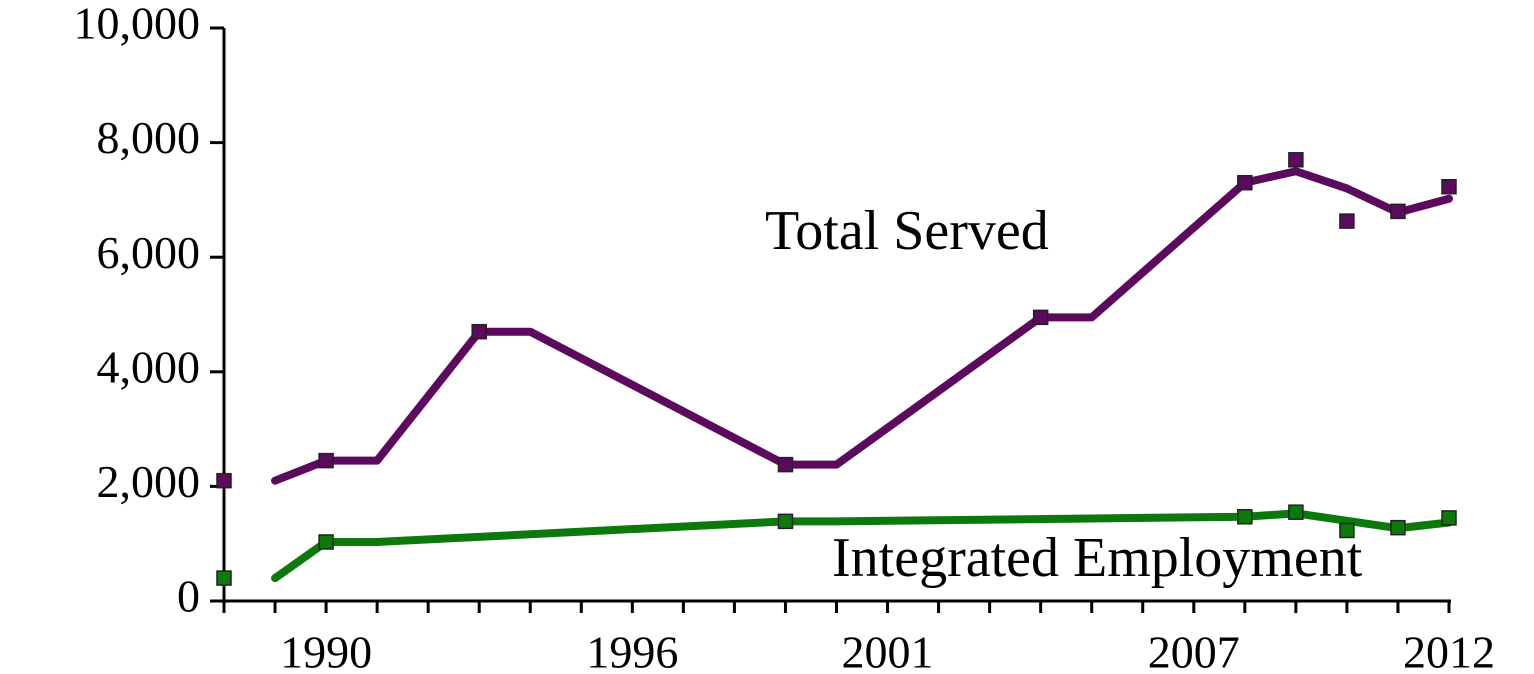  I want to click on y-tick-label: 4,000, so click(149, 366).